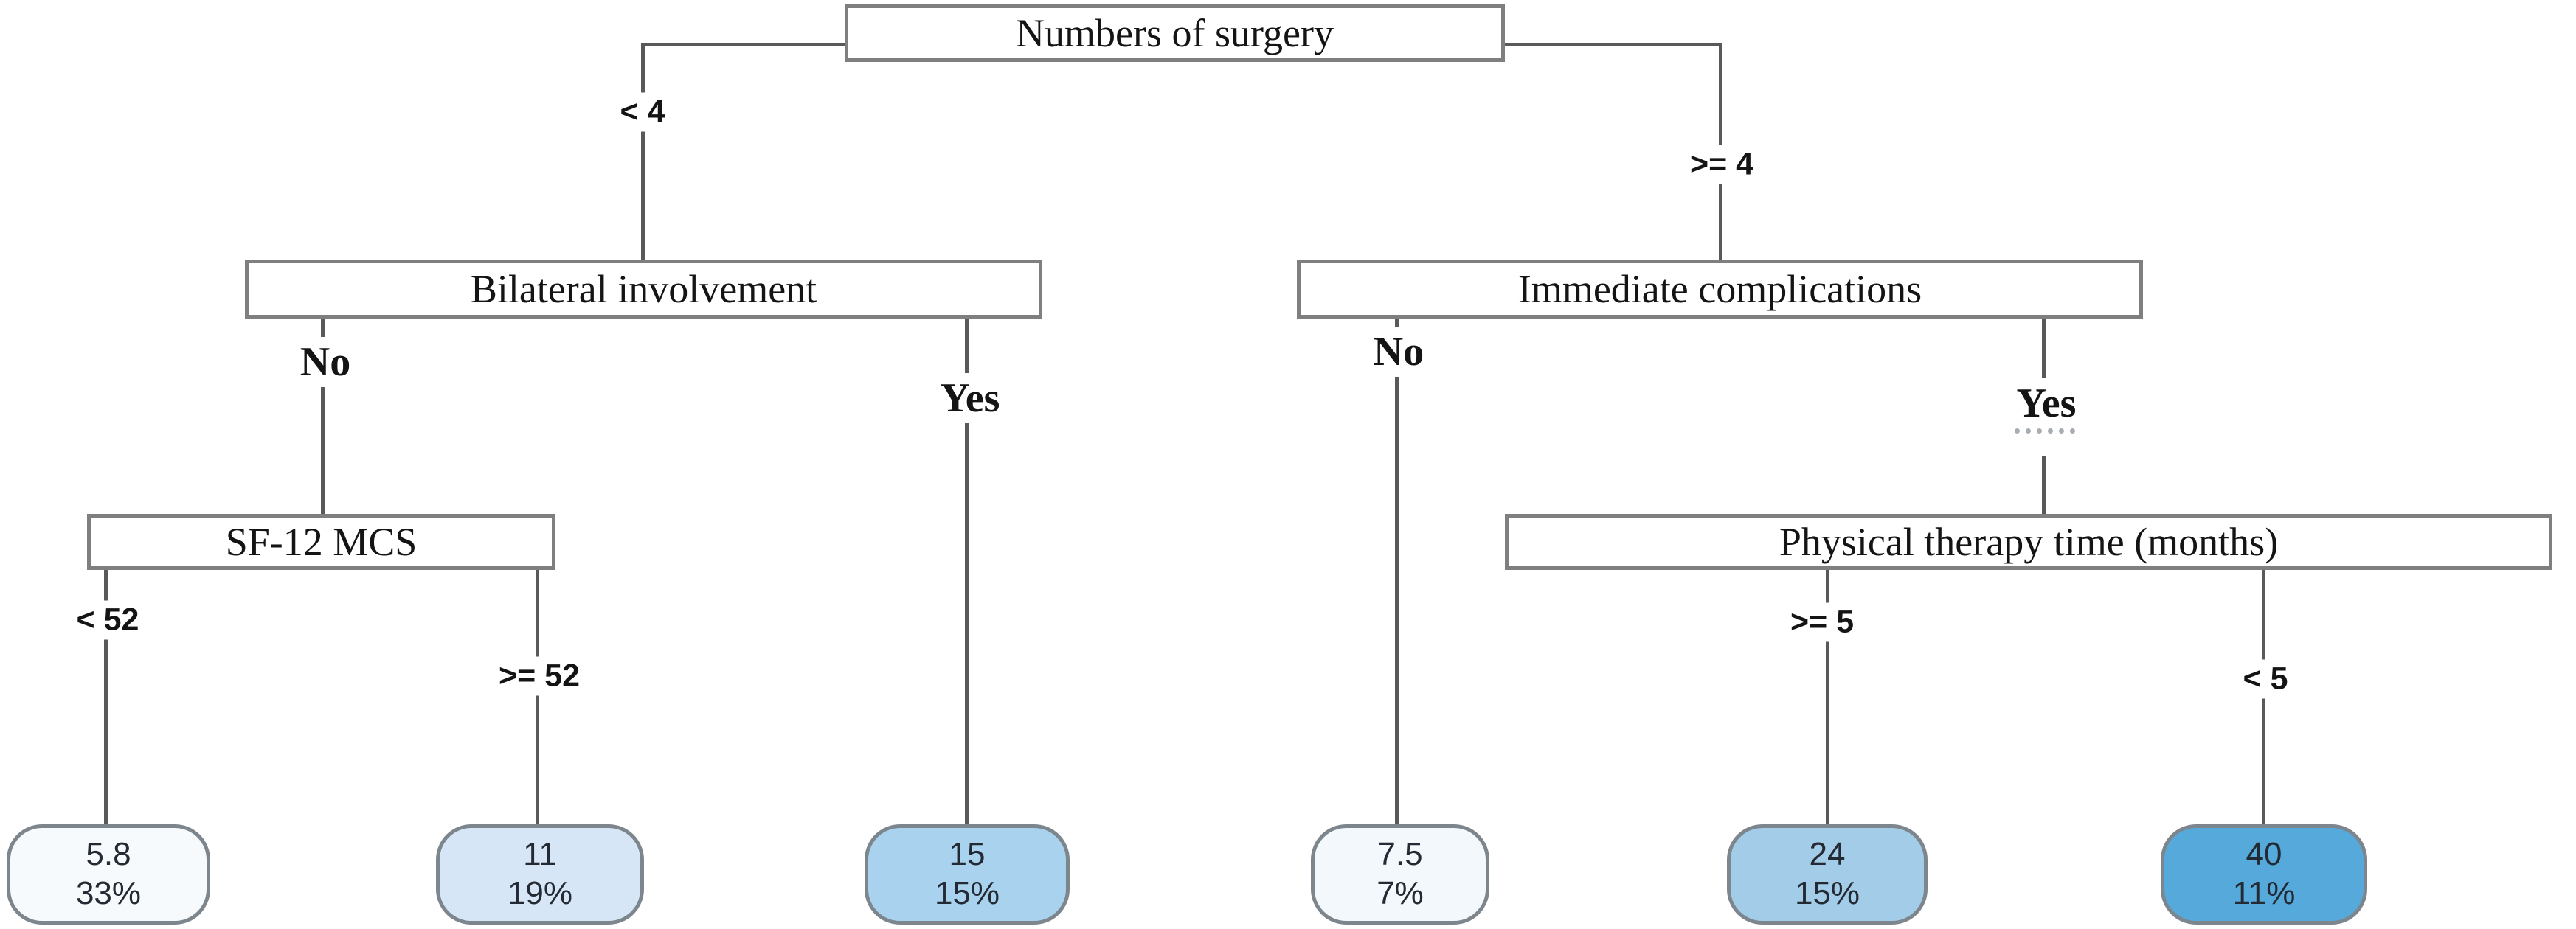 The height and width of the screenshot is (929, 2576). Describe the element at coordinates (967, 572) in the screenshot. I see `branch-line-bilateral-yes` at that location.